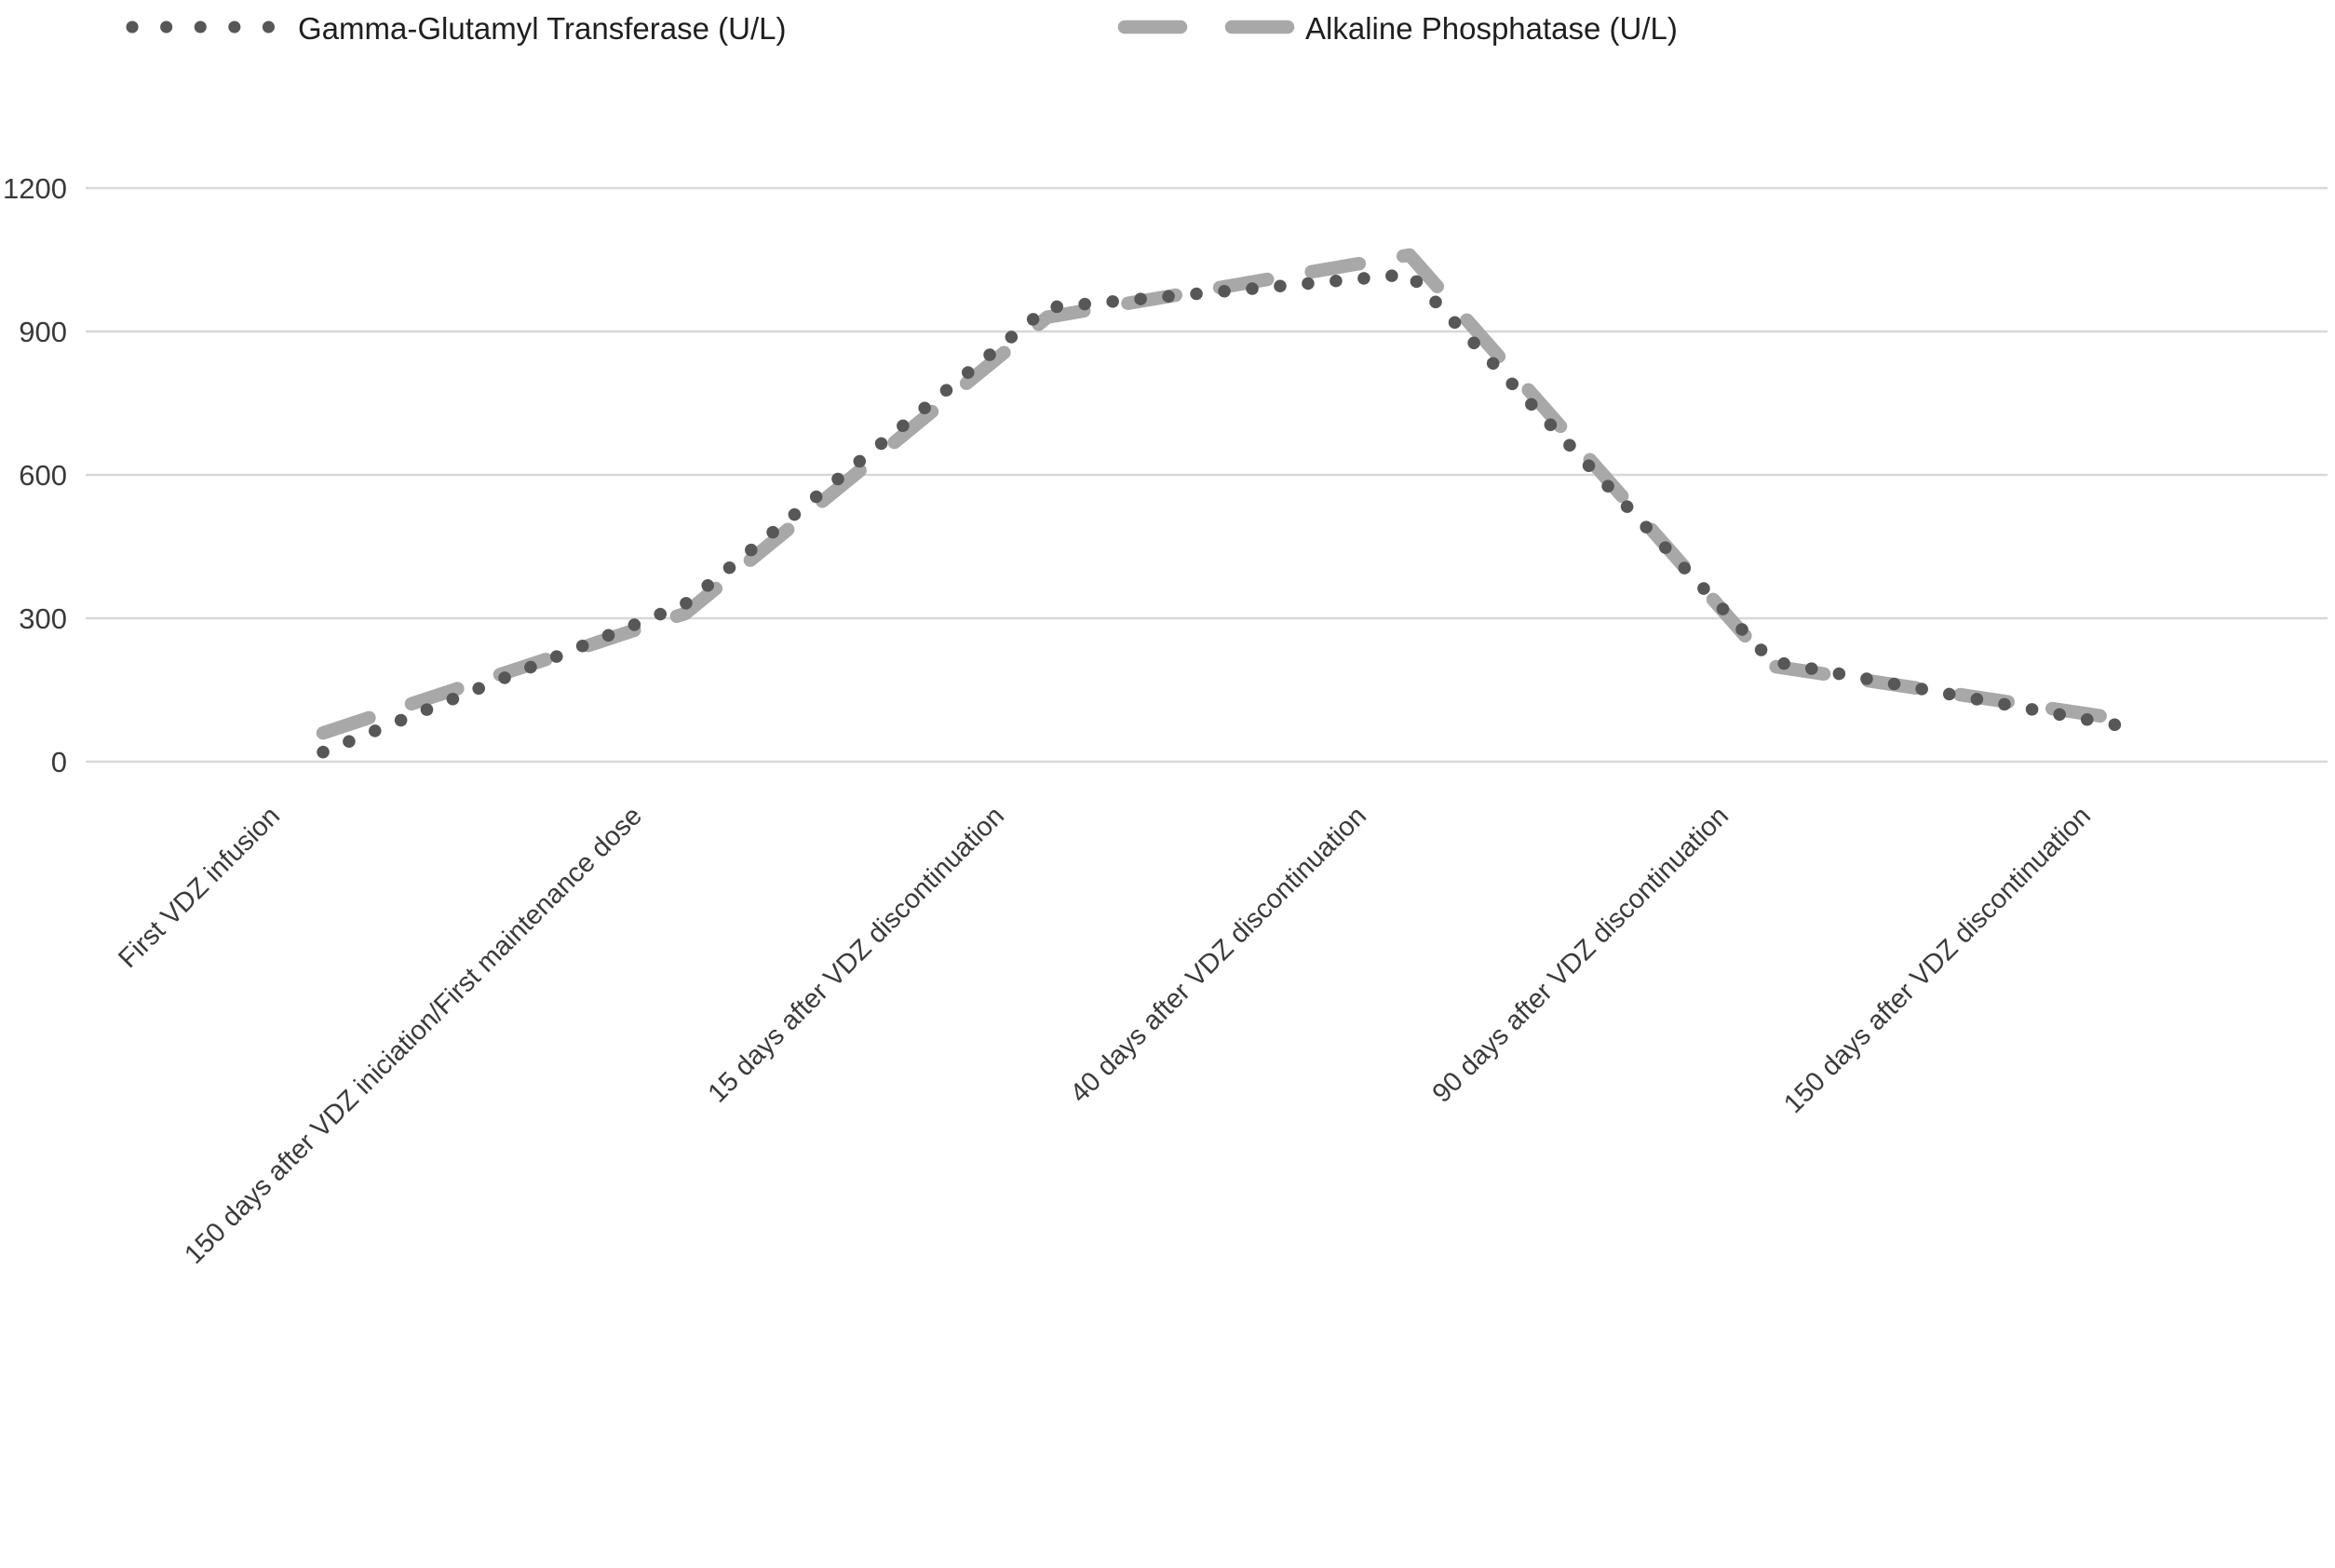 This screenshot has width=2335, height=1568. I want to click on x-axis-tick-label: First VDZ infusion, so click(199, 887).